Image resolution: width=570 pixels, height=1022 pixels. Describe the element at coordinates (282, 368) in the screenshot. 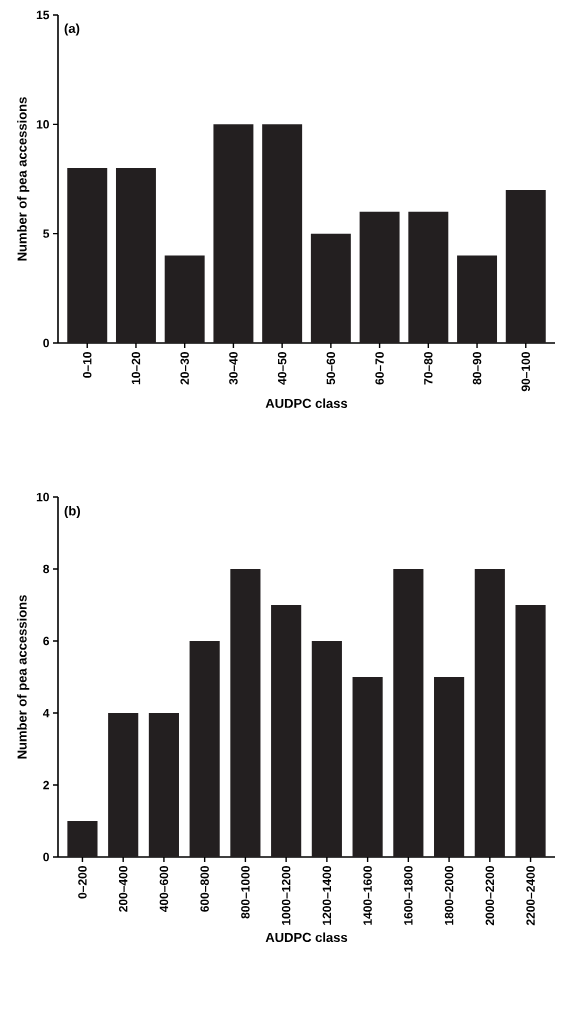

I see `x-tick-label: 40–50` at that location.